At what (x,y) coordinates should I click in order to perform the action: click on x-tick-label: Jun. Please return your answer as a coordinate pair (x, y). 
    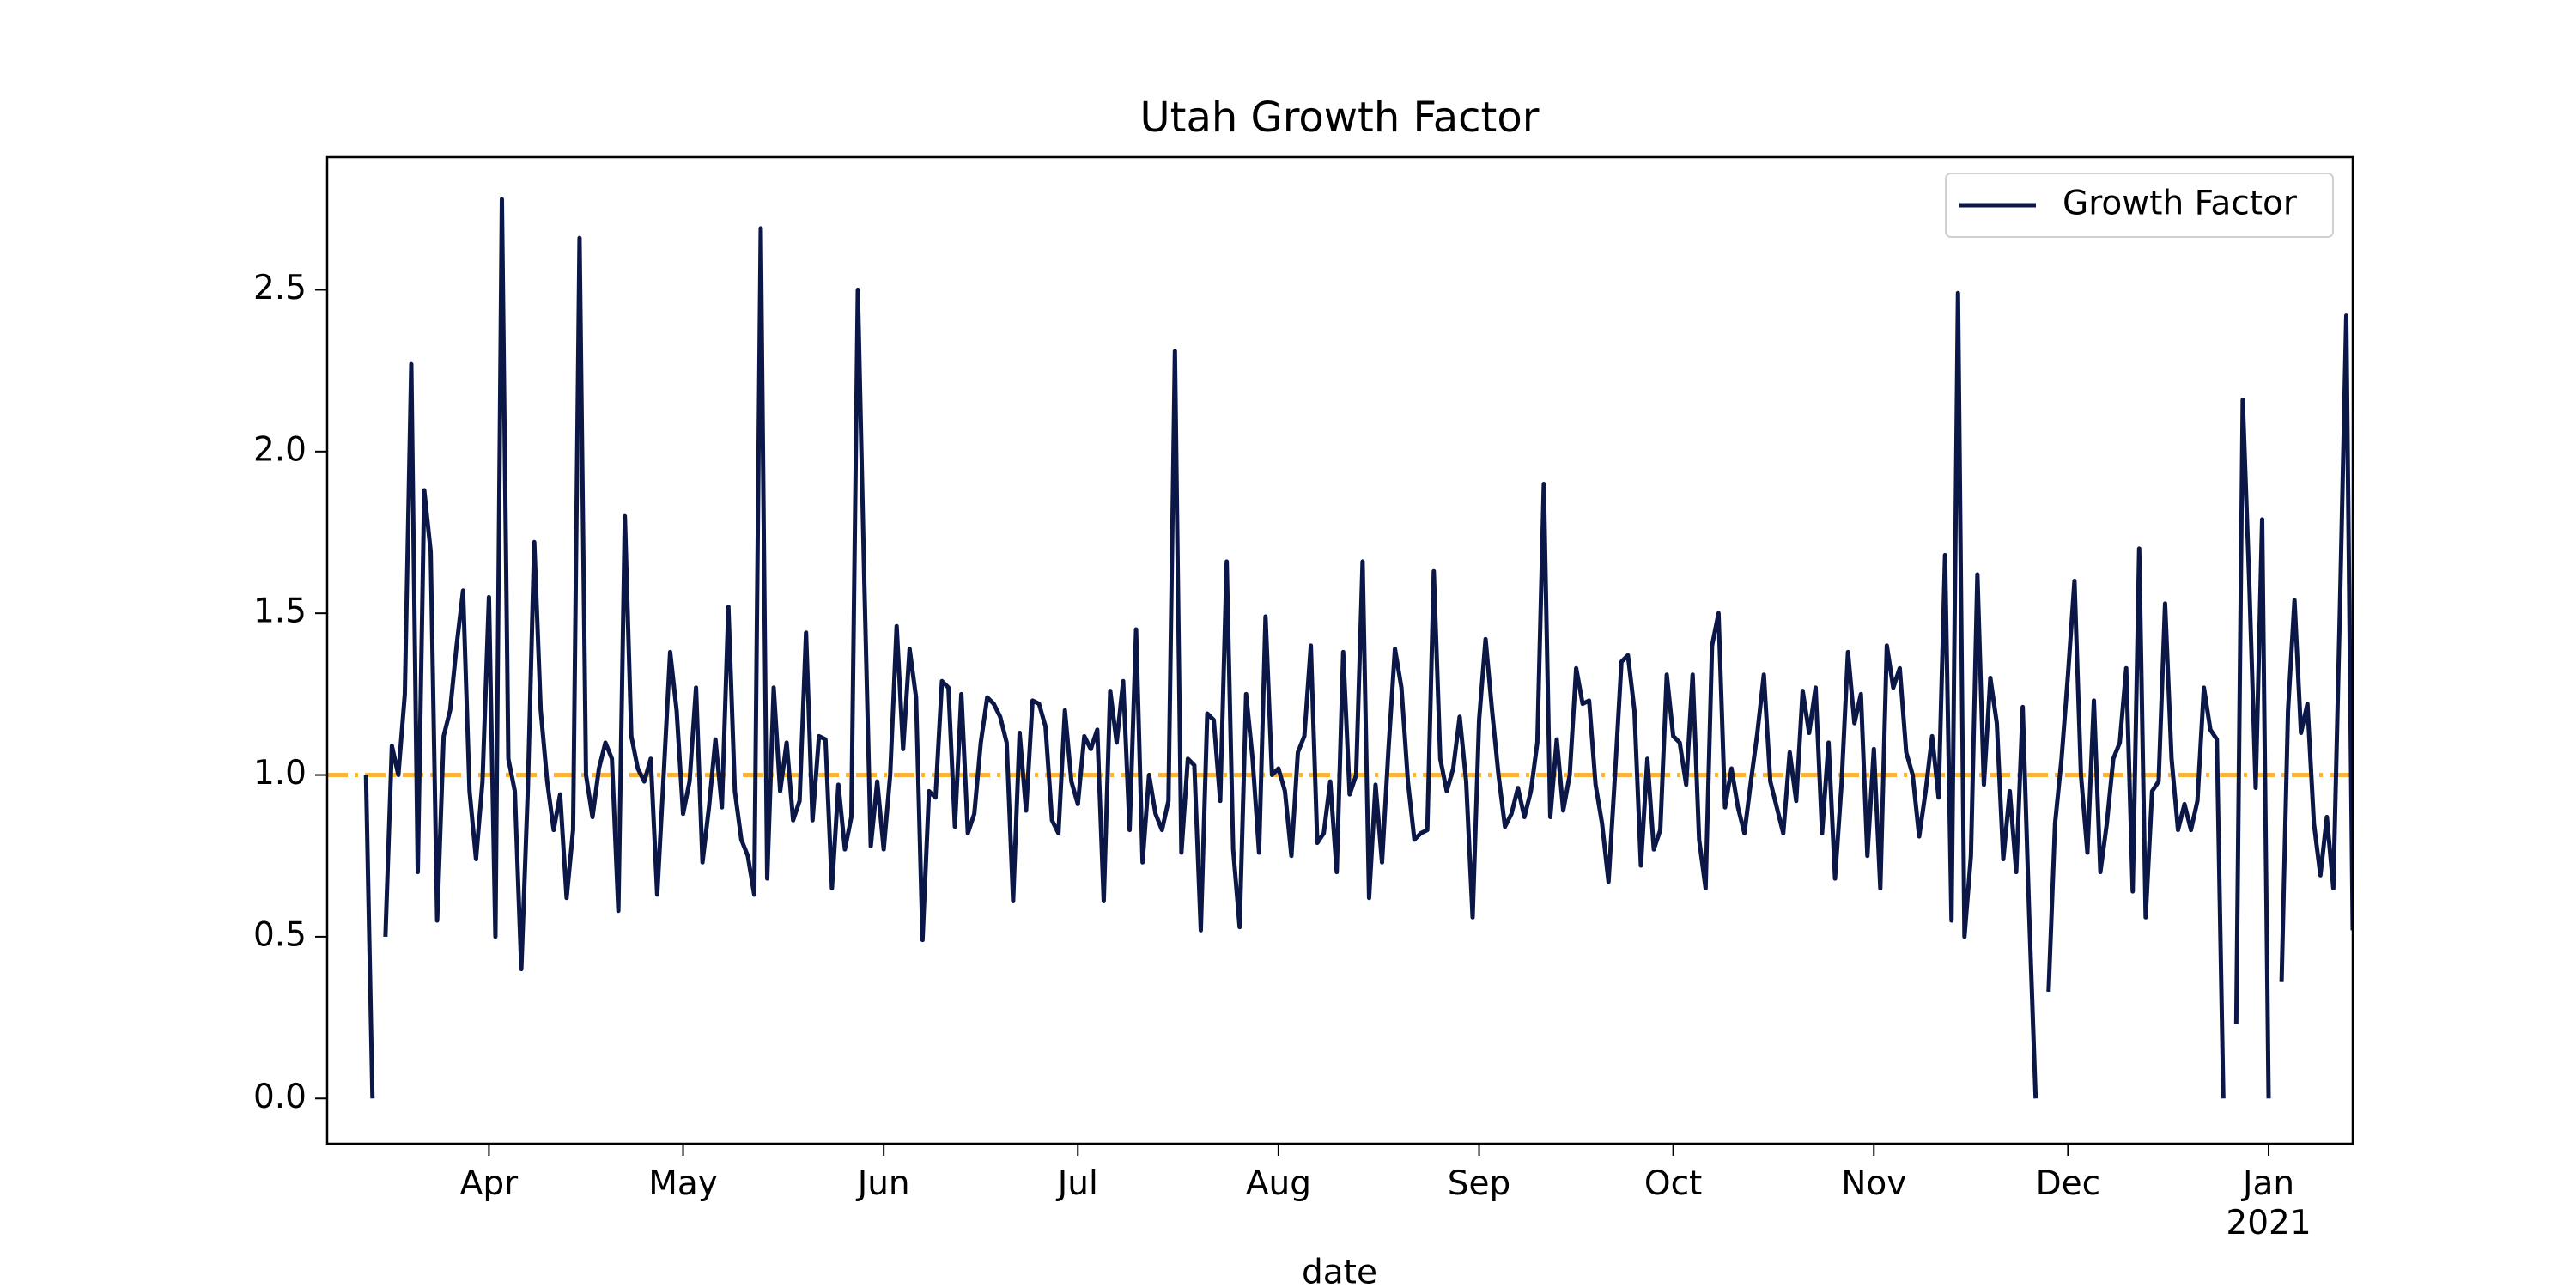
    Looking at the image, I should click on (884, 1184).